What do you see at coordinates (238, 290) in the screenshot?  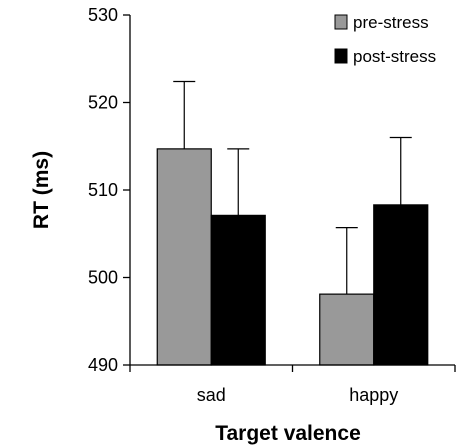 I see `bar-post-stress-sad` at bounding box center [238, 290].